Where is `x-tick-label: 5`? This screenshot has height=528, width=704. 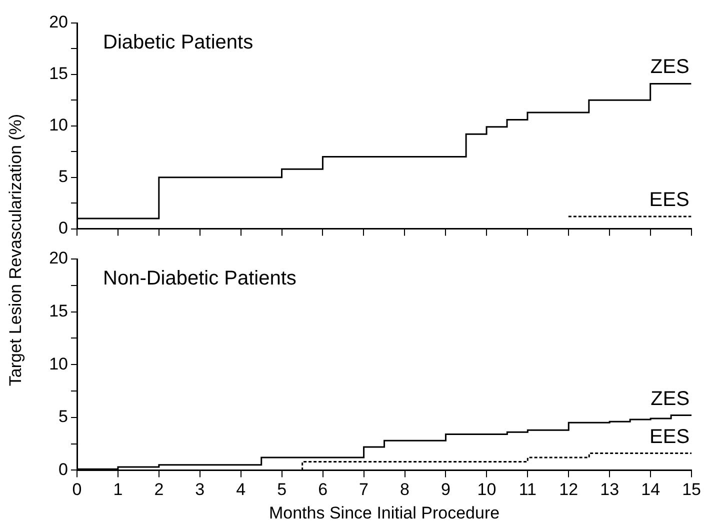
x-tick-label: 5 is located at coordinates (282, 490).